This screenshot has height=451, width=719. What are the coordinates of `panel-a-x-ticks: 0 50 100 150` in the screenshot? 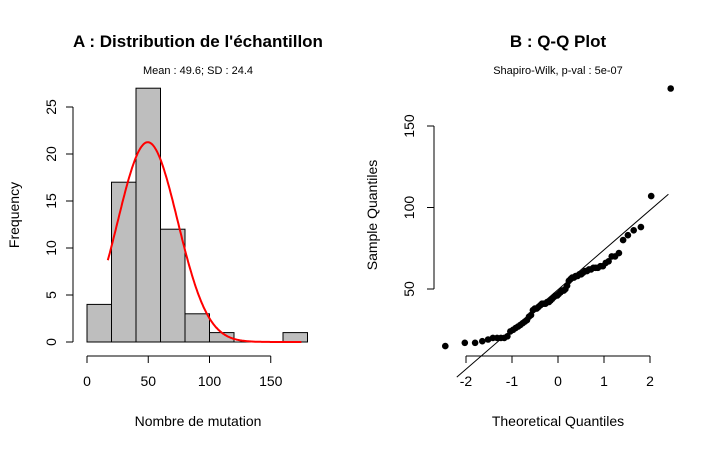 It's located at (183, 372).